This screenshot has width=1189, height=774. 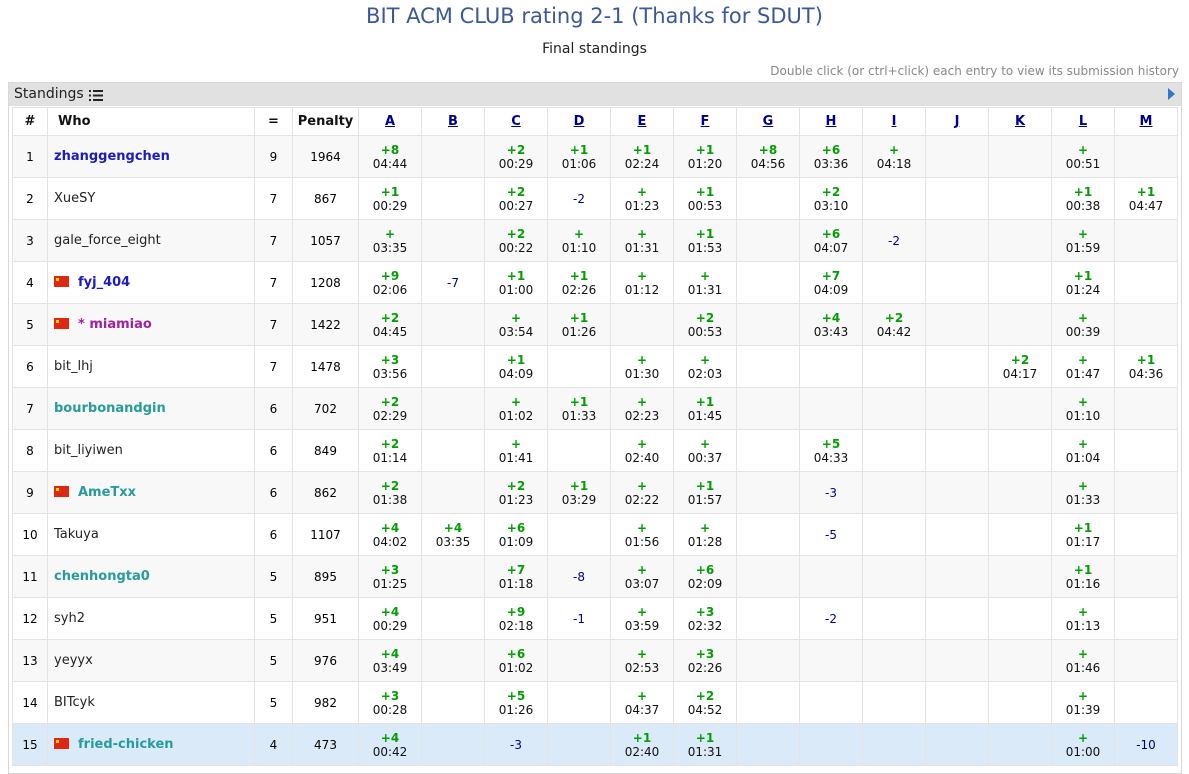 What do you see at coordinates (642, 744) in the screenshot?
I see `problem-cell-e: +1 02:40` at bounding box center [642, 744].